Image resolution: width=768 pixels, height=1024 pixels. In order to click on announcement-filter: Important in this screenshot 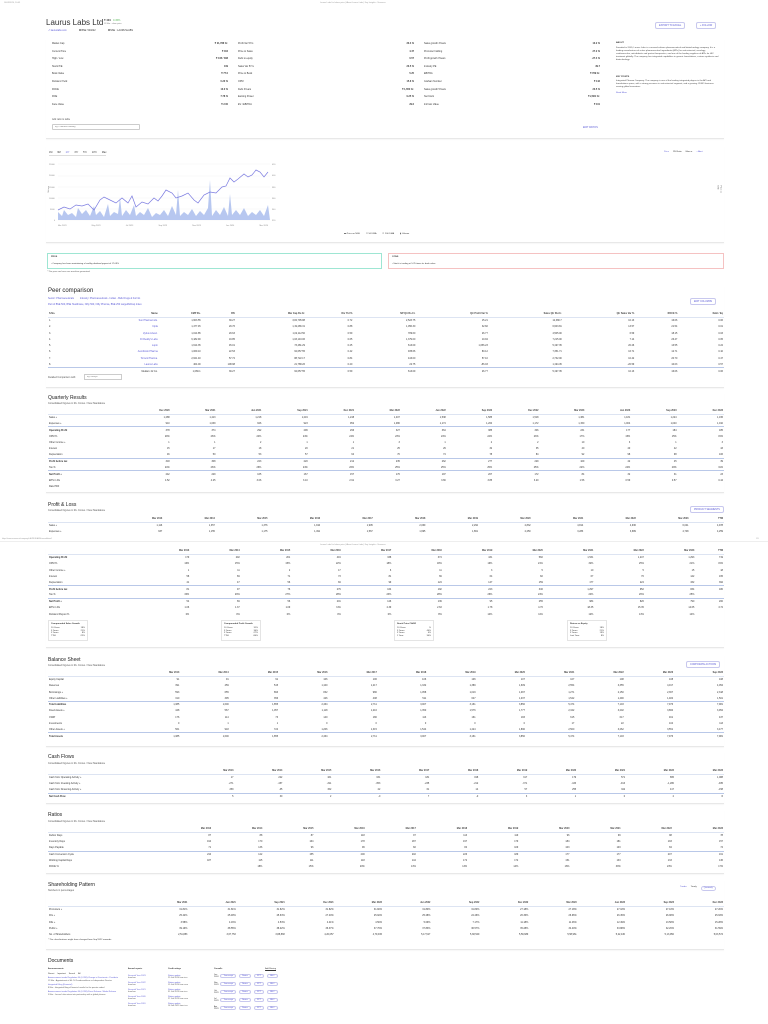, I will do `click(61, 973)`.